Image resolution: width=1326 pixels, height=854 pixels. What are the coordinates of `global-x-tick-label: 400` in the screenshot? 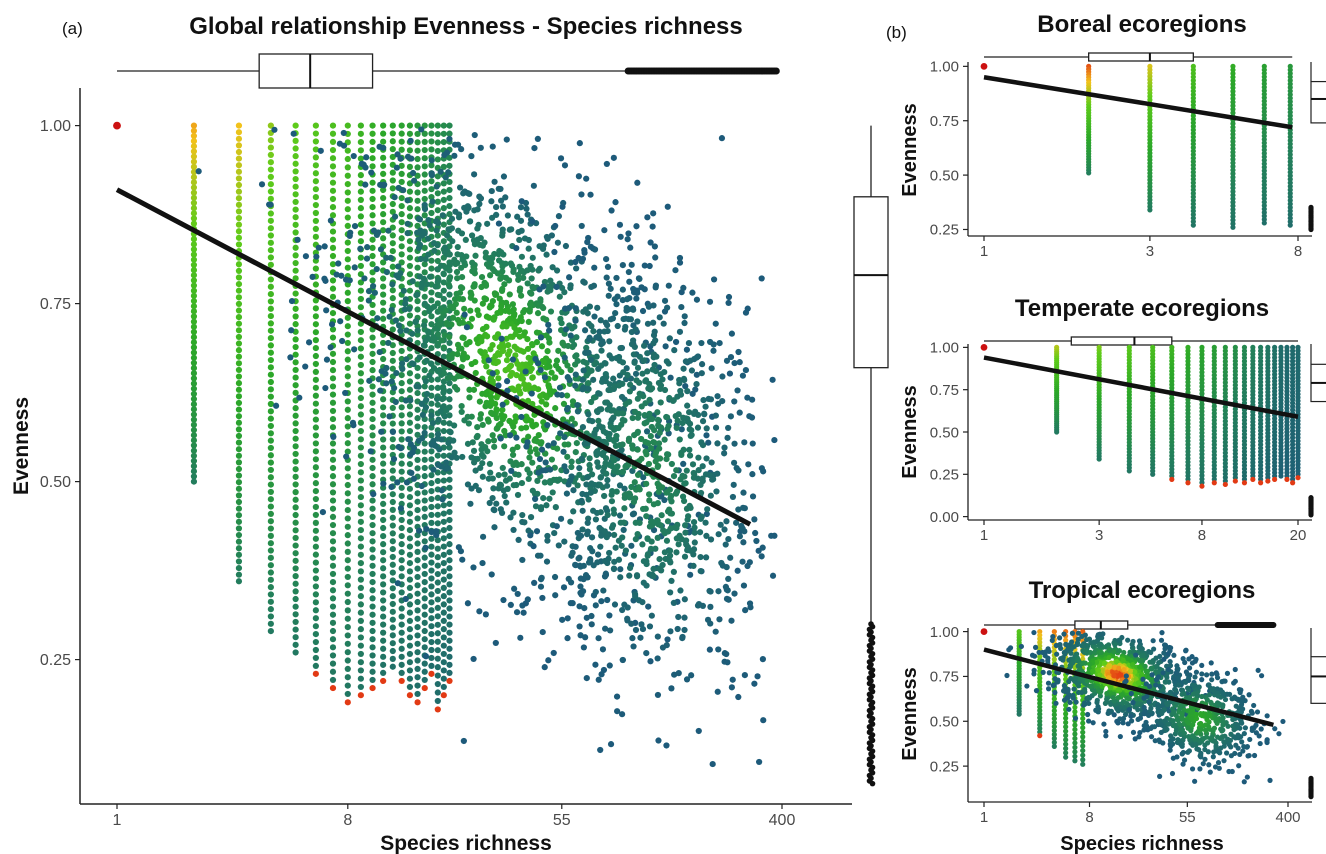 It's located at (782, 820).